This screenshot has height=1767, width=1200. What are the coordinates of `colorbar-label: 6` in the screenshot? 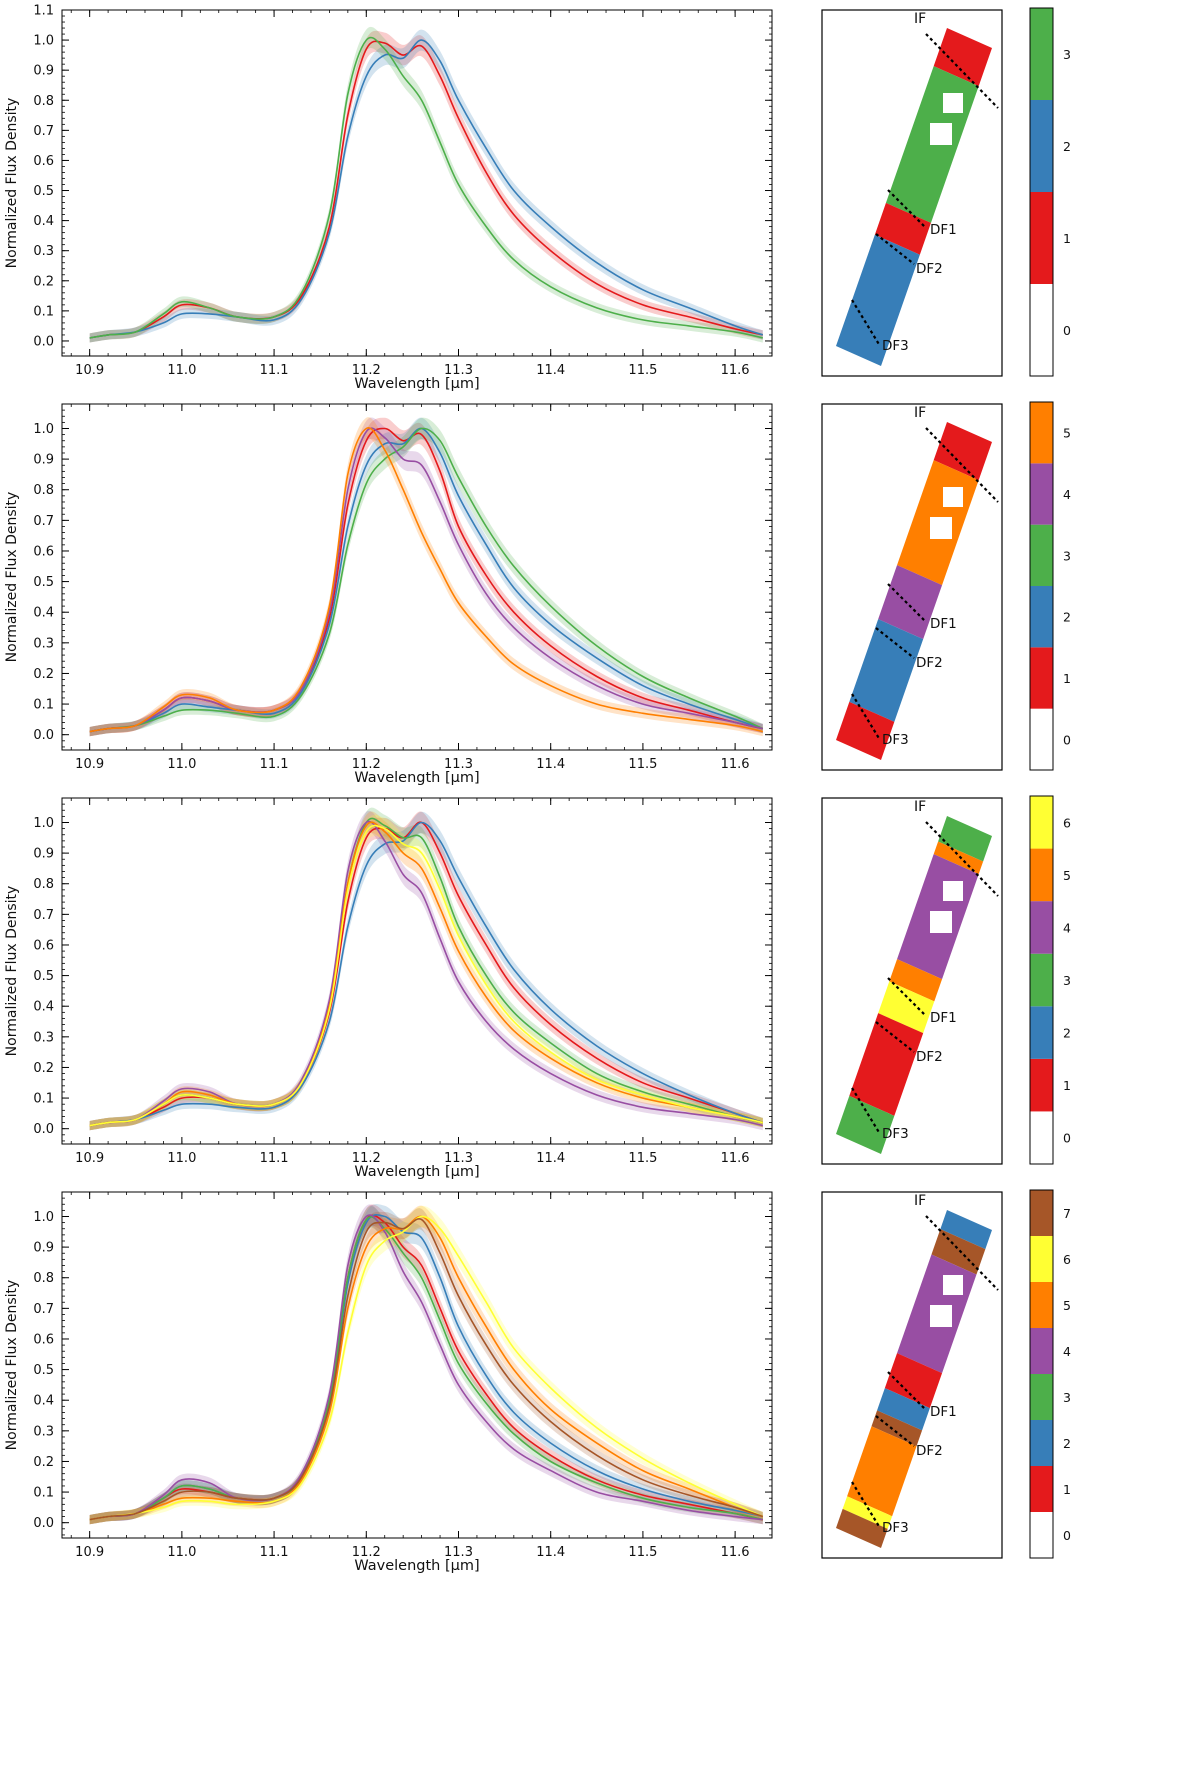 It's located at (1067, 1259).